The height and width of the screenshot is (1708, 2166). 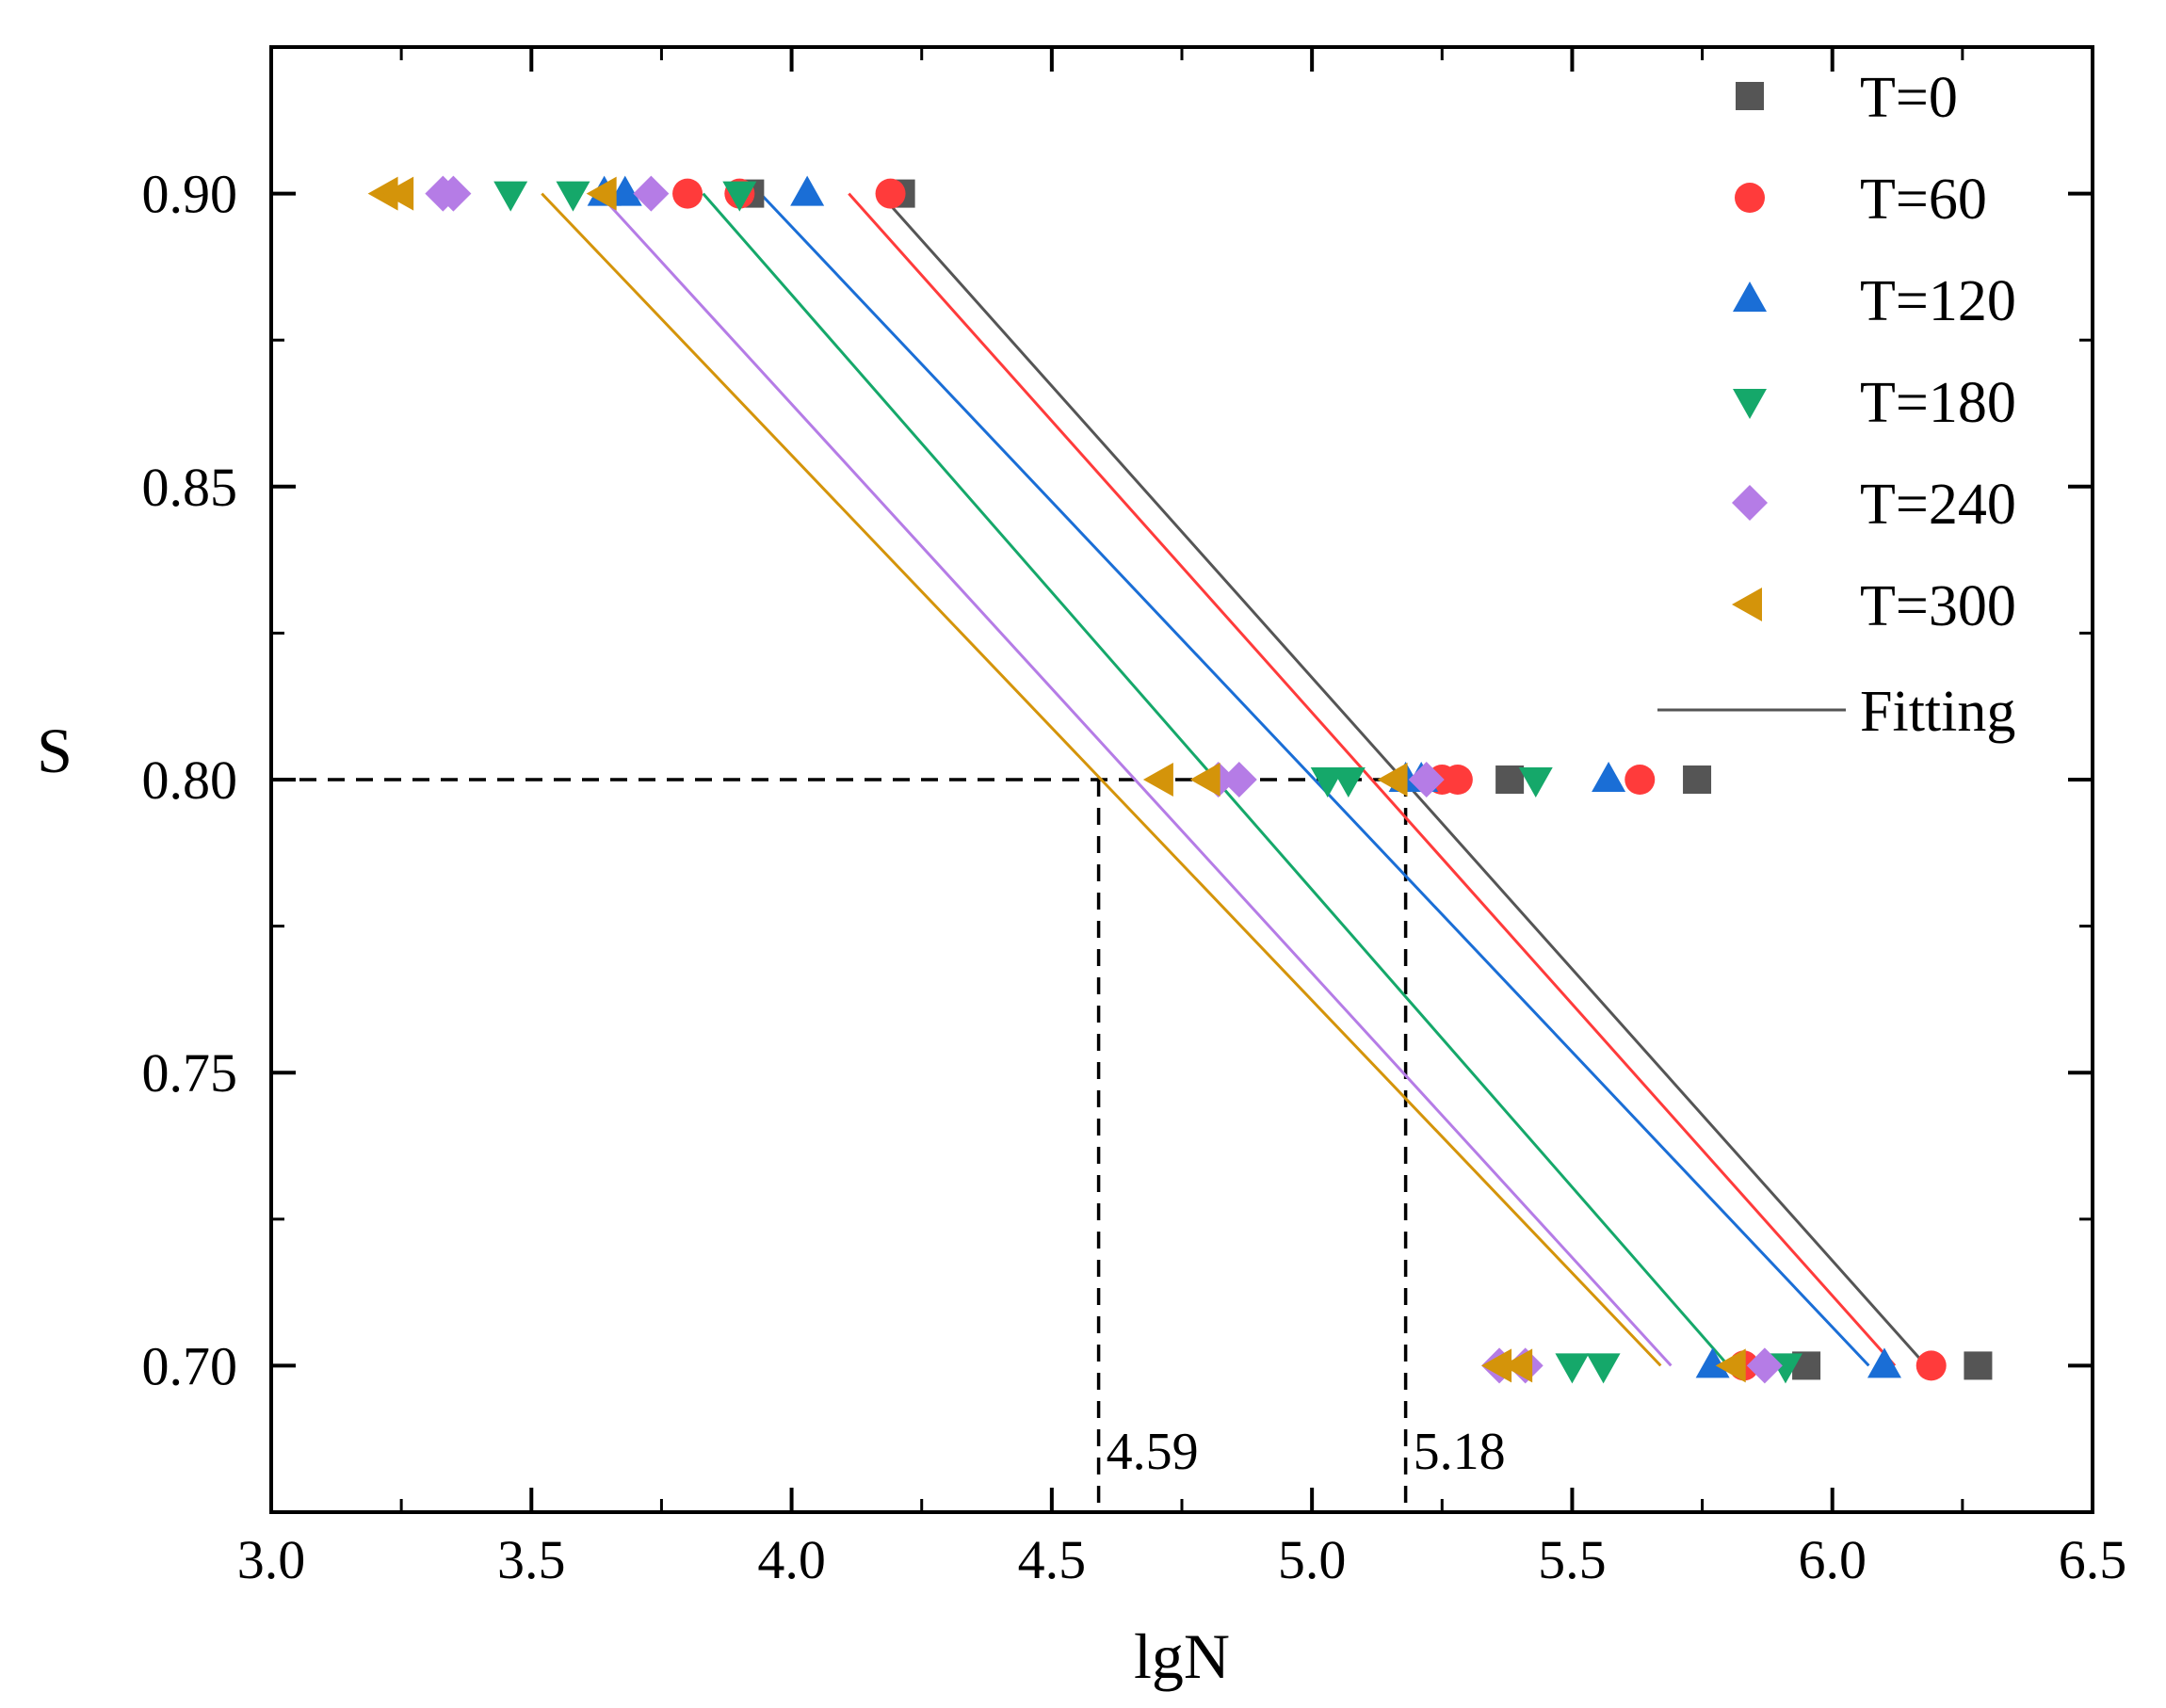 What do you see at coordinates (1306, 1452) in the screenshot?
I see `reference-annotations: 4.59 5.18` at bounding box center [1306, 1452].